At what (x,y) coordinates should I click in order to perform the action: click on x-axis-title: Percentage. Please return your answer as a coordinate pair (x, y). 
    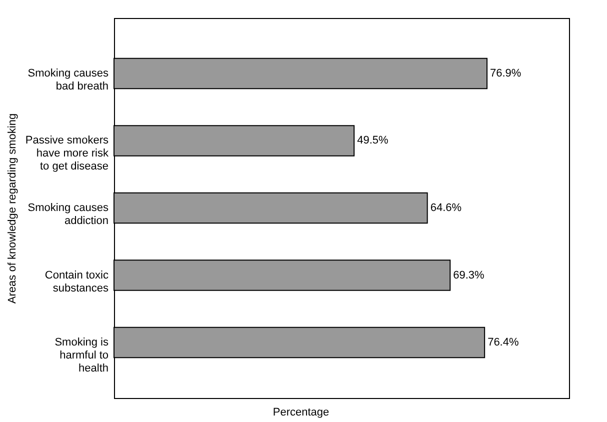
    Looking at the image, I should click on (301, 412).